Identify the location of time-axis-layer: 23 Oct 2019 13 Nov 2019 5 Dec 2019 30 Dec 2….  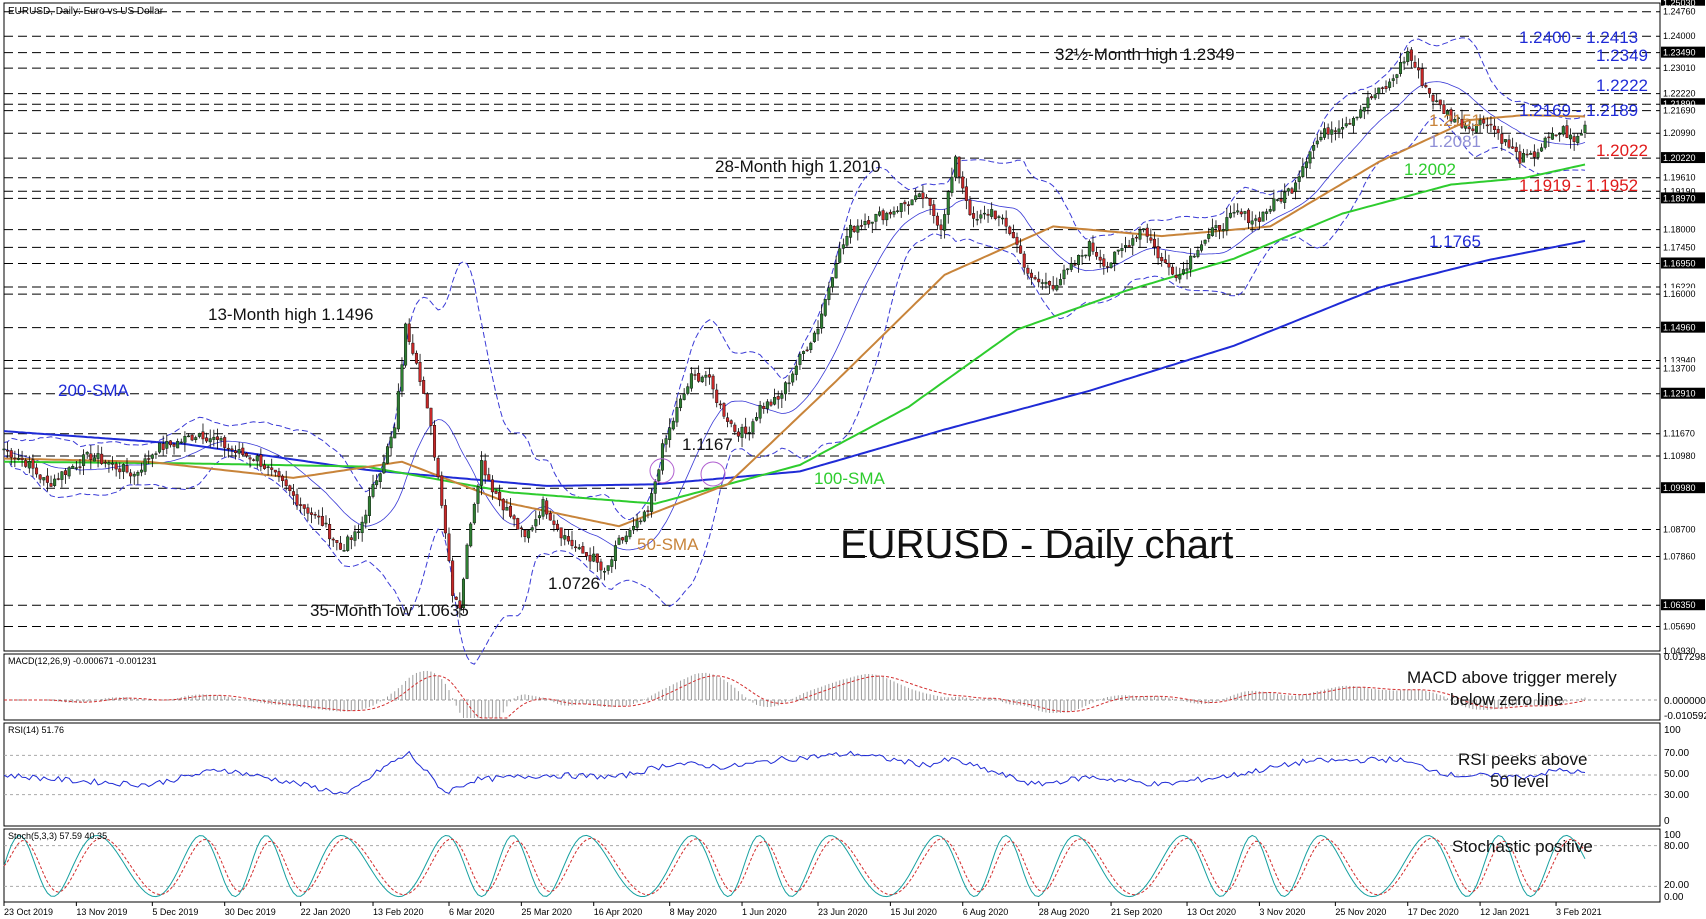
(802, 909).